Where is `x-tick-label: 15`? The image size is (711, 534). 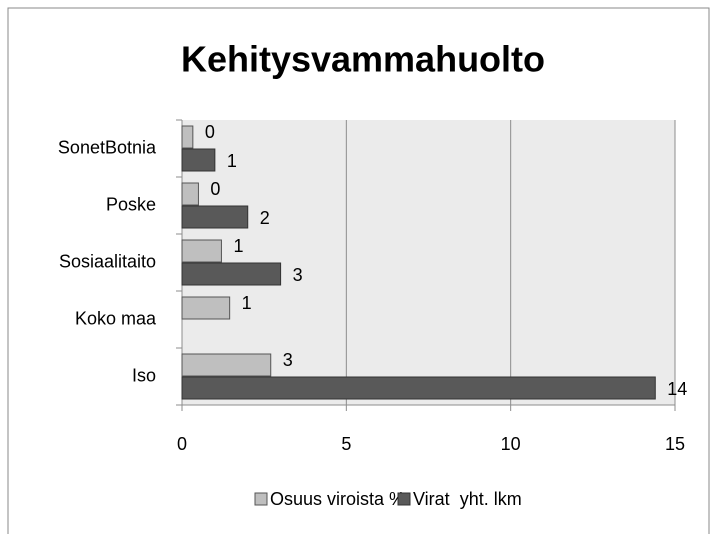
x-tick-label: 15 is located at coordinates (675, 444).